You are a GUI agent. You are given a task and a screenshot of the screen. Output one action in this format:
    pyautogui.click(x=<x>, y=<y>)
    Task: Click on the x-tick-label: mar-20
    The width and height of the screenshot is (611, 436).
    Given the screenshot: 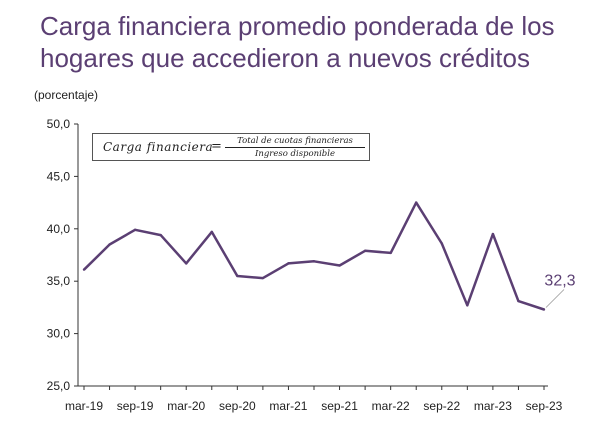 What is the action you would take?
    pyautogui.click(x=186, y=406)
    